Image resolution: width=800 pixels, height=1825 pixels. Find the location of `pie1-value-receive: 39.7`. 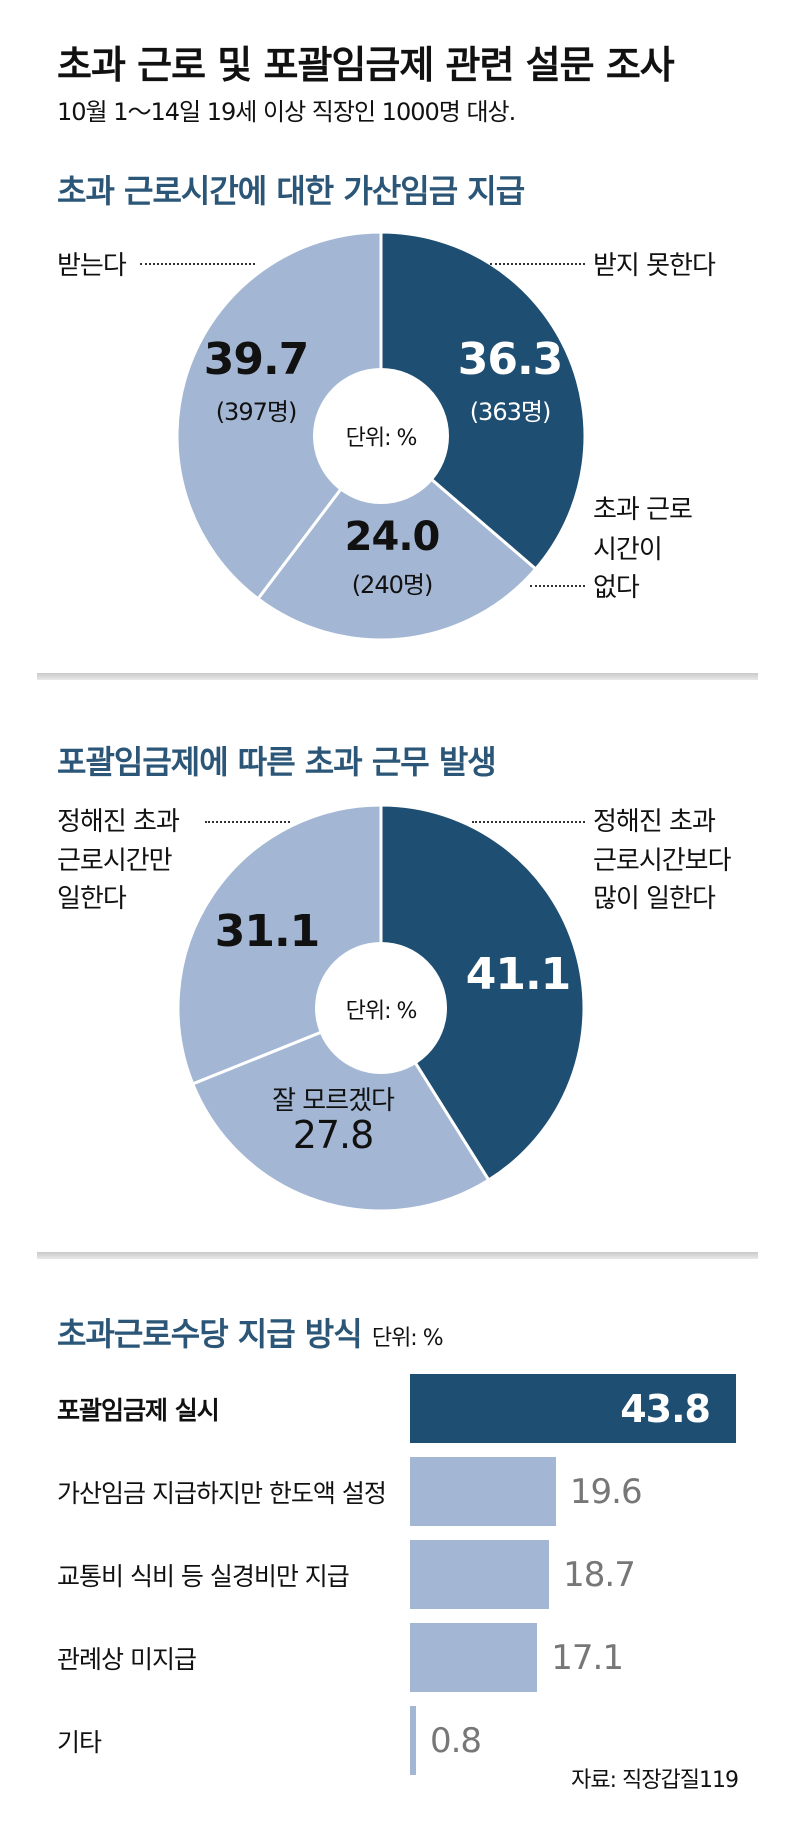

pie1-value-receive: 39.7 is located at coordinates (256, 359).